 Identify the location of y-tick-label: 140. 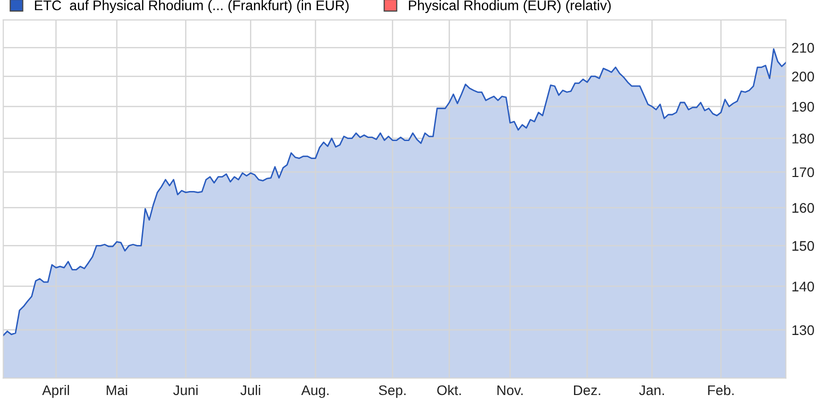
(803, 287).